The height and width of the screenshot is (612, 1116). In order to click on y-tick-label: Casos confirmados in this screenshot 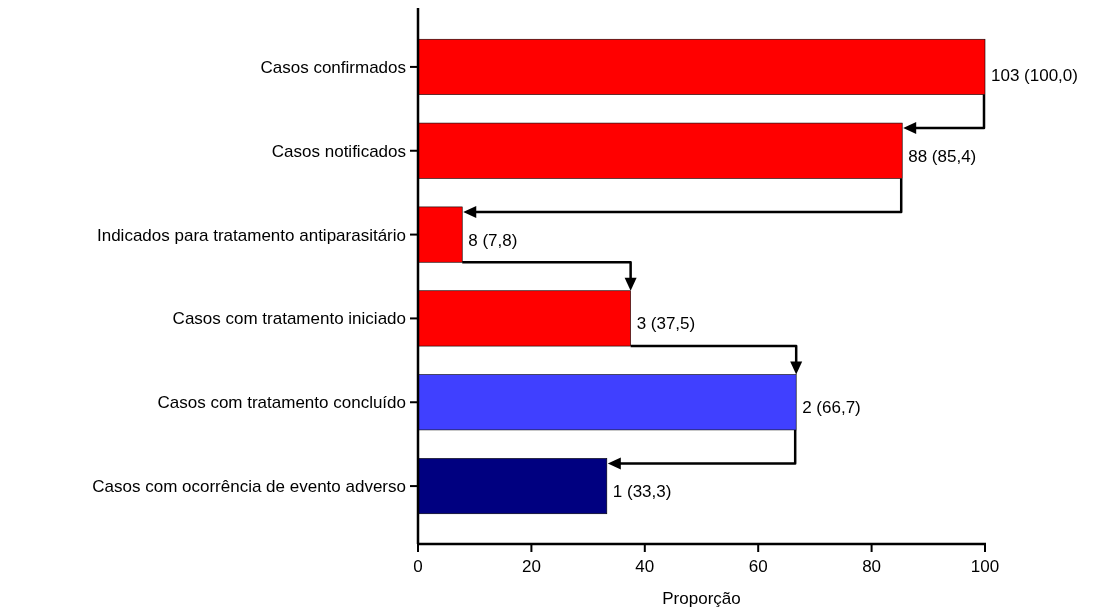, I will do `click(333, 67)`.